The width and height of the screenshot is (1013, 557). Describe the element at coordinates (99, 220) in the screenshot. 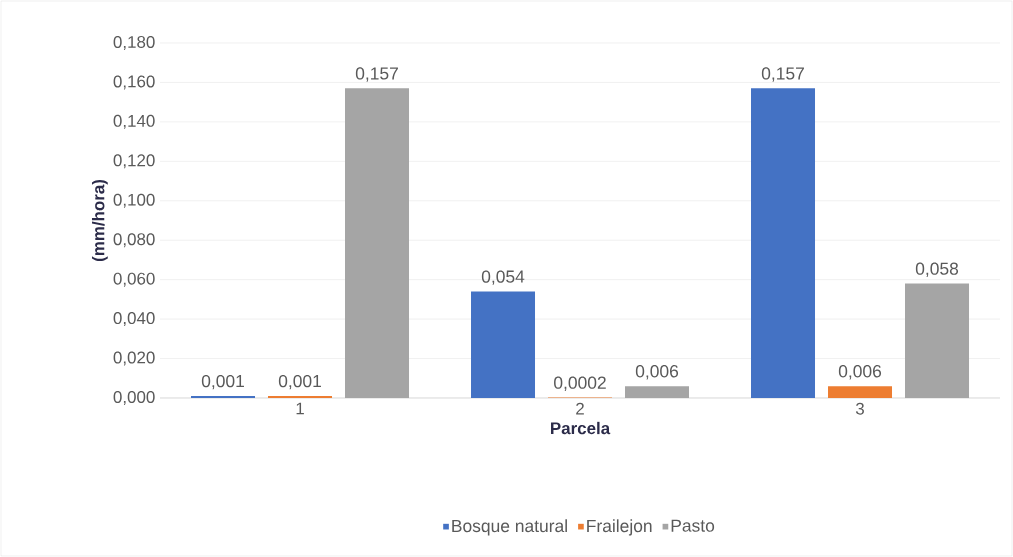

I see `y-axis-title: (mm/hora)` at that location.